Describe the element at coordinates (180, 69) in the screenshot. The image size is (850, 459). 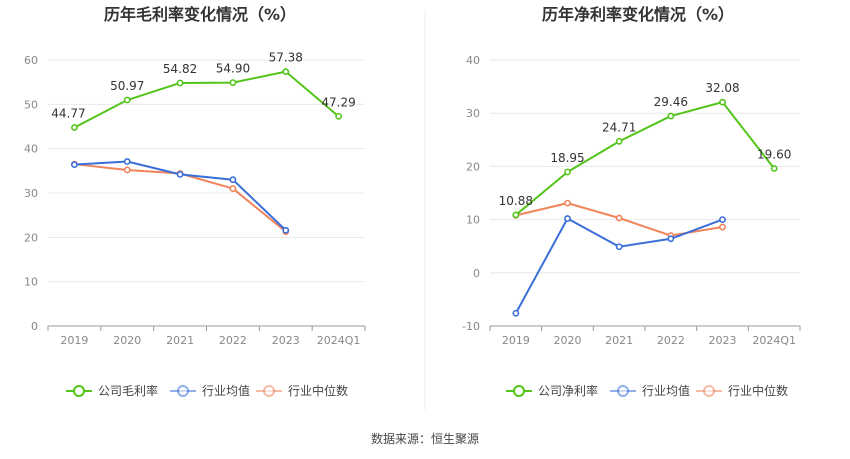
I see `data-label: 54.82` at that location.